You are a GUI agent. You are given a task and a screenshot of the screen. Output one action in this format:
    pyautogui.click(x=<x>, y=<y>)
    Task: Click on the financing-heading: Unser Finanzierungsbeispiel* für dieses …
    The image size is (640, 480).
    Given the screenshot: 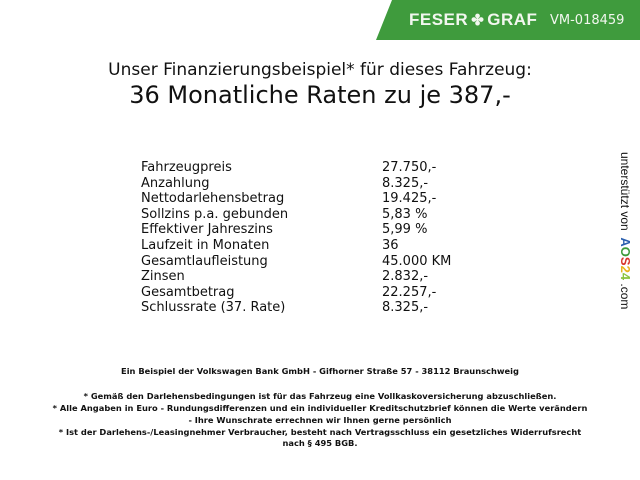 What is the action you would take?
    pyautogui.click(x=320, y=70)
    